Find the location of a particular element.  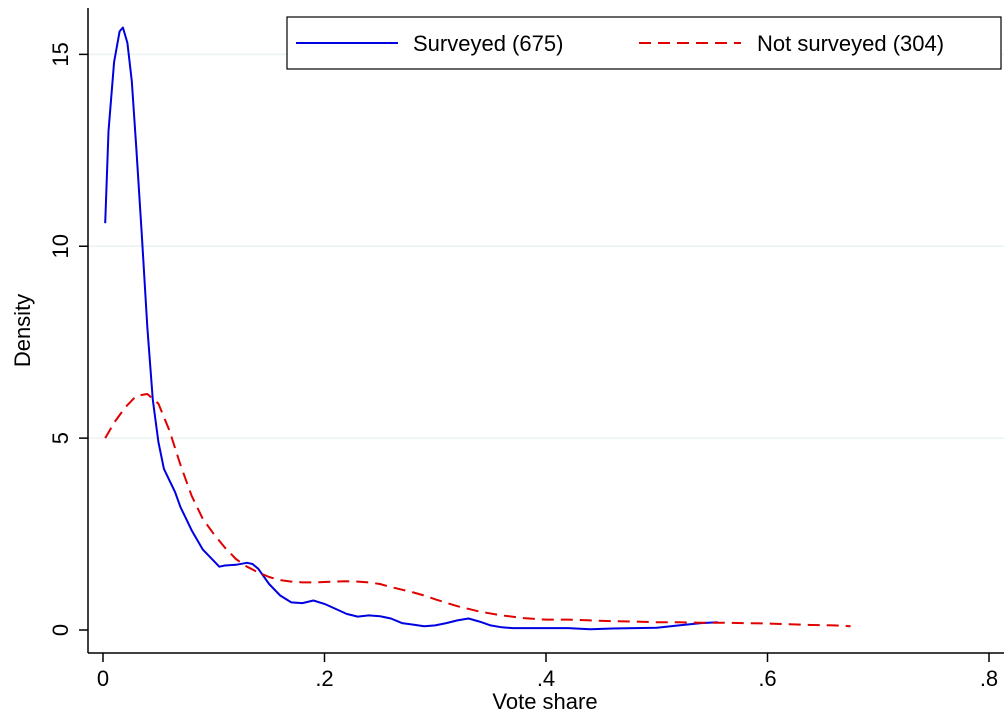

legend-label-surveyed: Surveyed (675) is located at coordinates (488, 43).